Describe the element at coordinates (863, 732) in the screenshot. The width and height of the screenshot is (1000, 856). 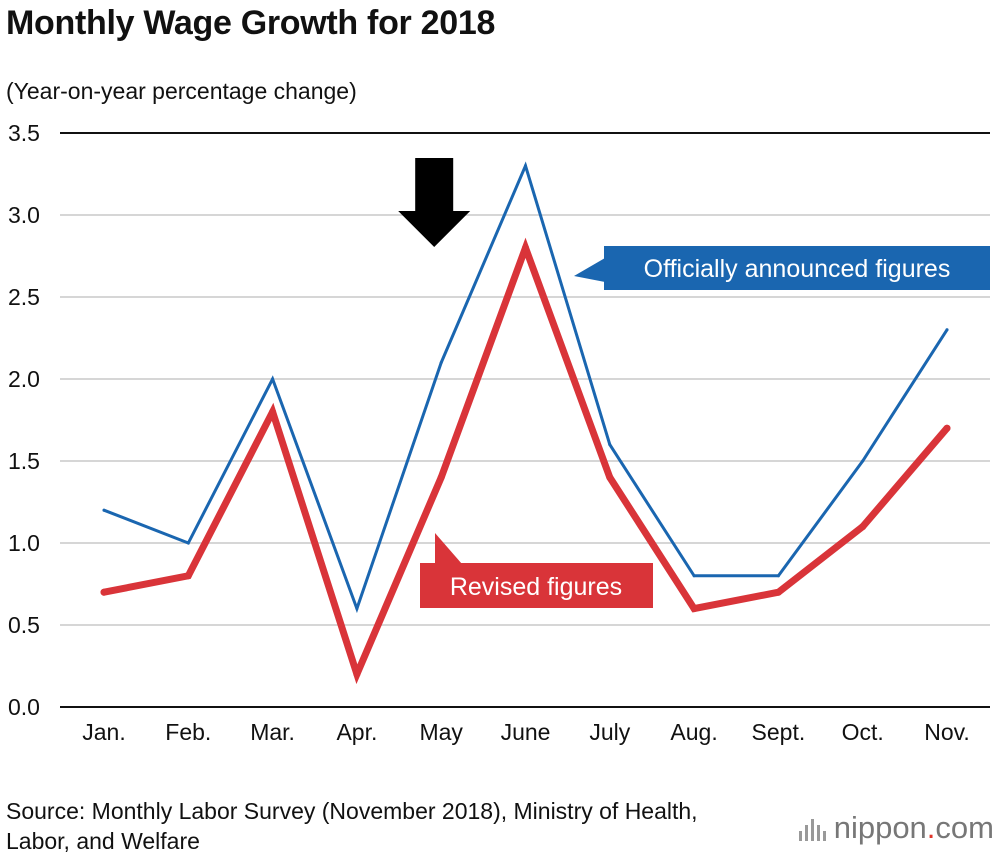
I see `x-tick-label: Oct.` at that location.